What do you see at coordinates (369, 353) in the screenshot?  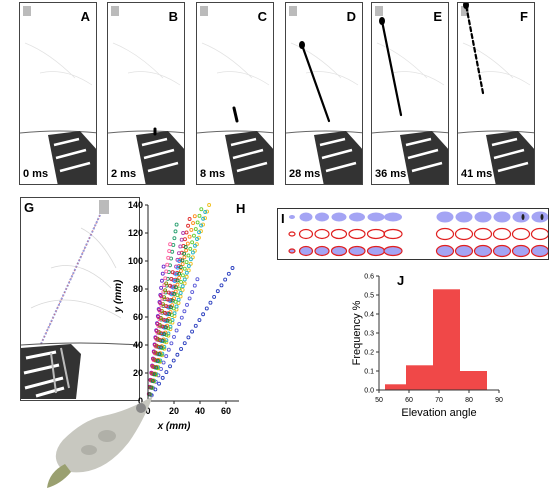 I see `j-y-tick-label: 0.2` at bounding box center [369, 353].